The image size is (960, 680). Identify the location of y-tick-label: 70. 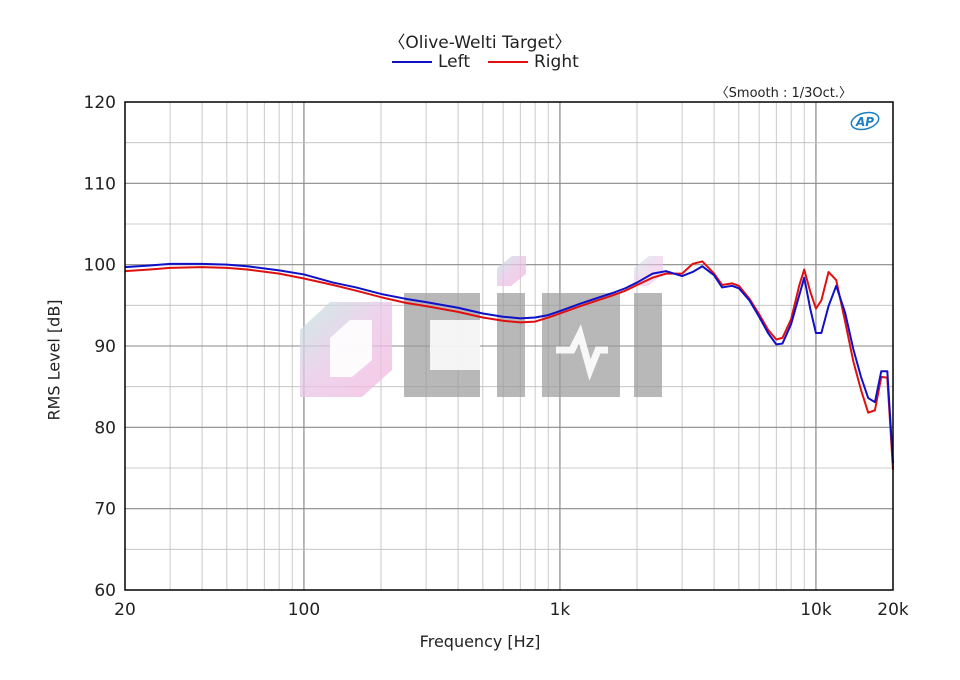
(105, 510).